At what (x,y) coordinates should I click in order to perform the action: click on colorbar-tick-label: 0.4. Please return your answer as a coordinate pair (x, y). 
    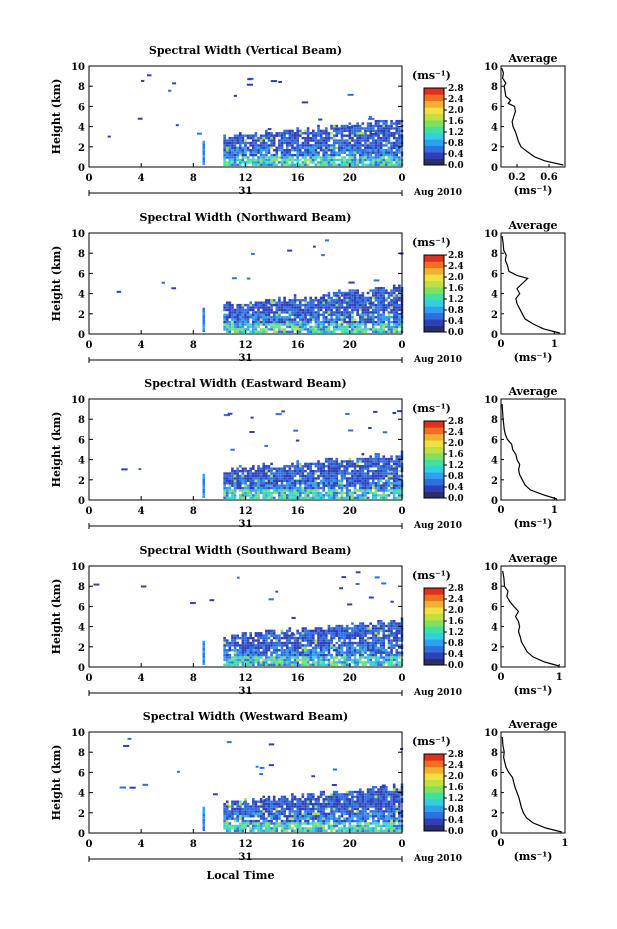
    Looking at the image, I should click on (456, 488).